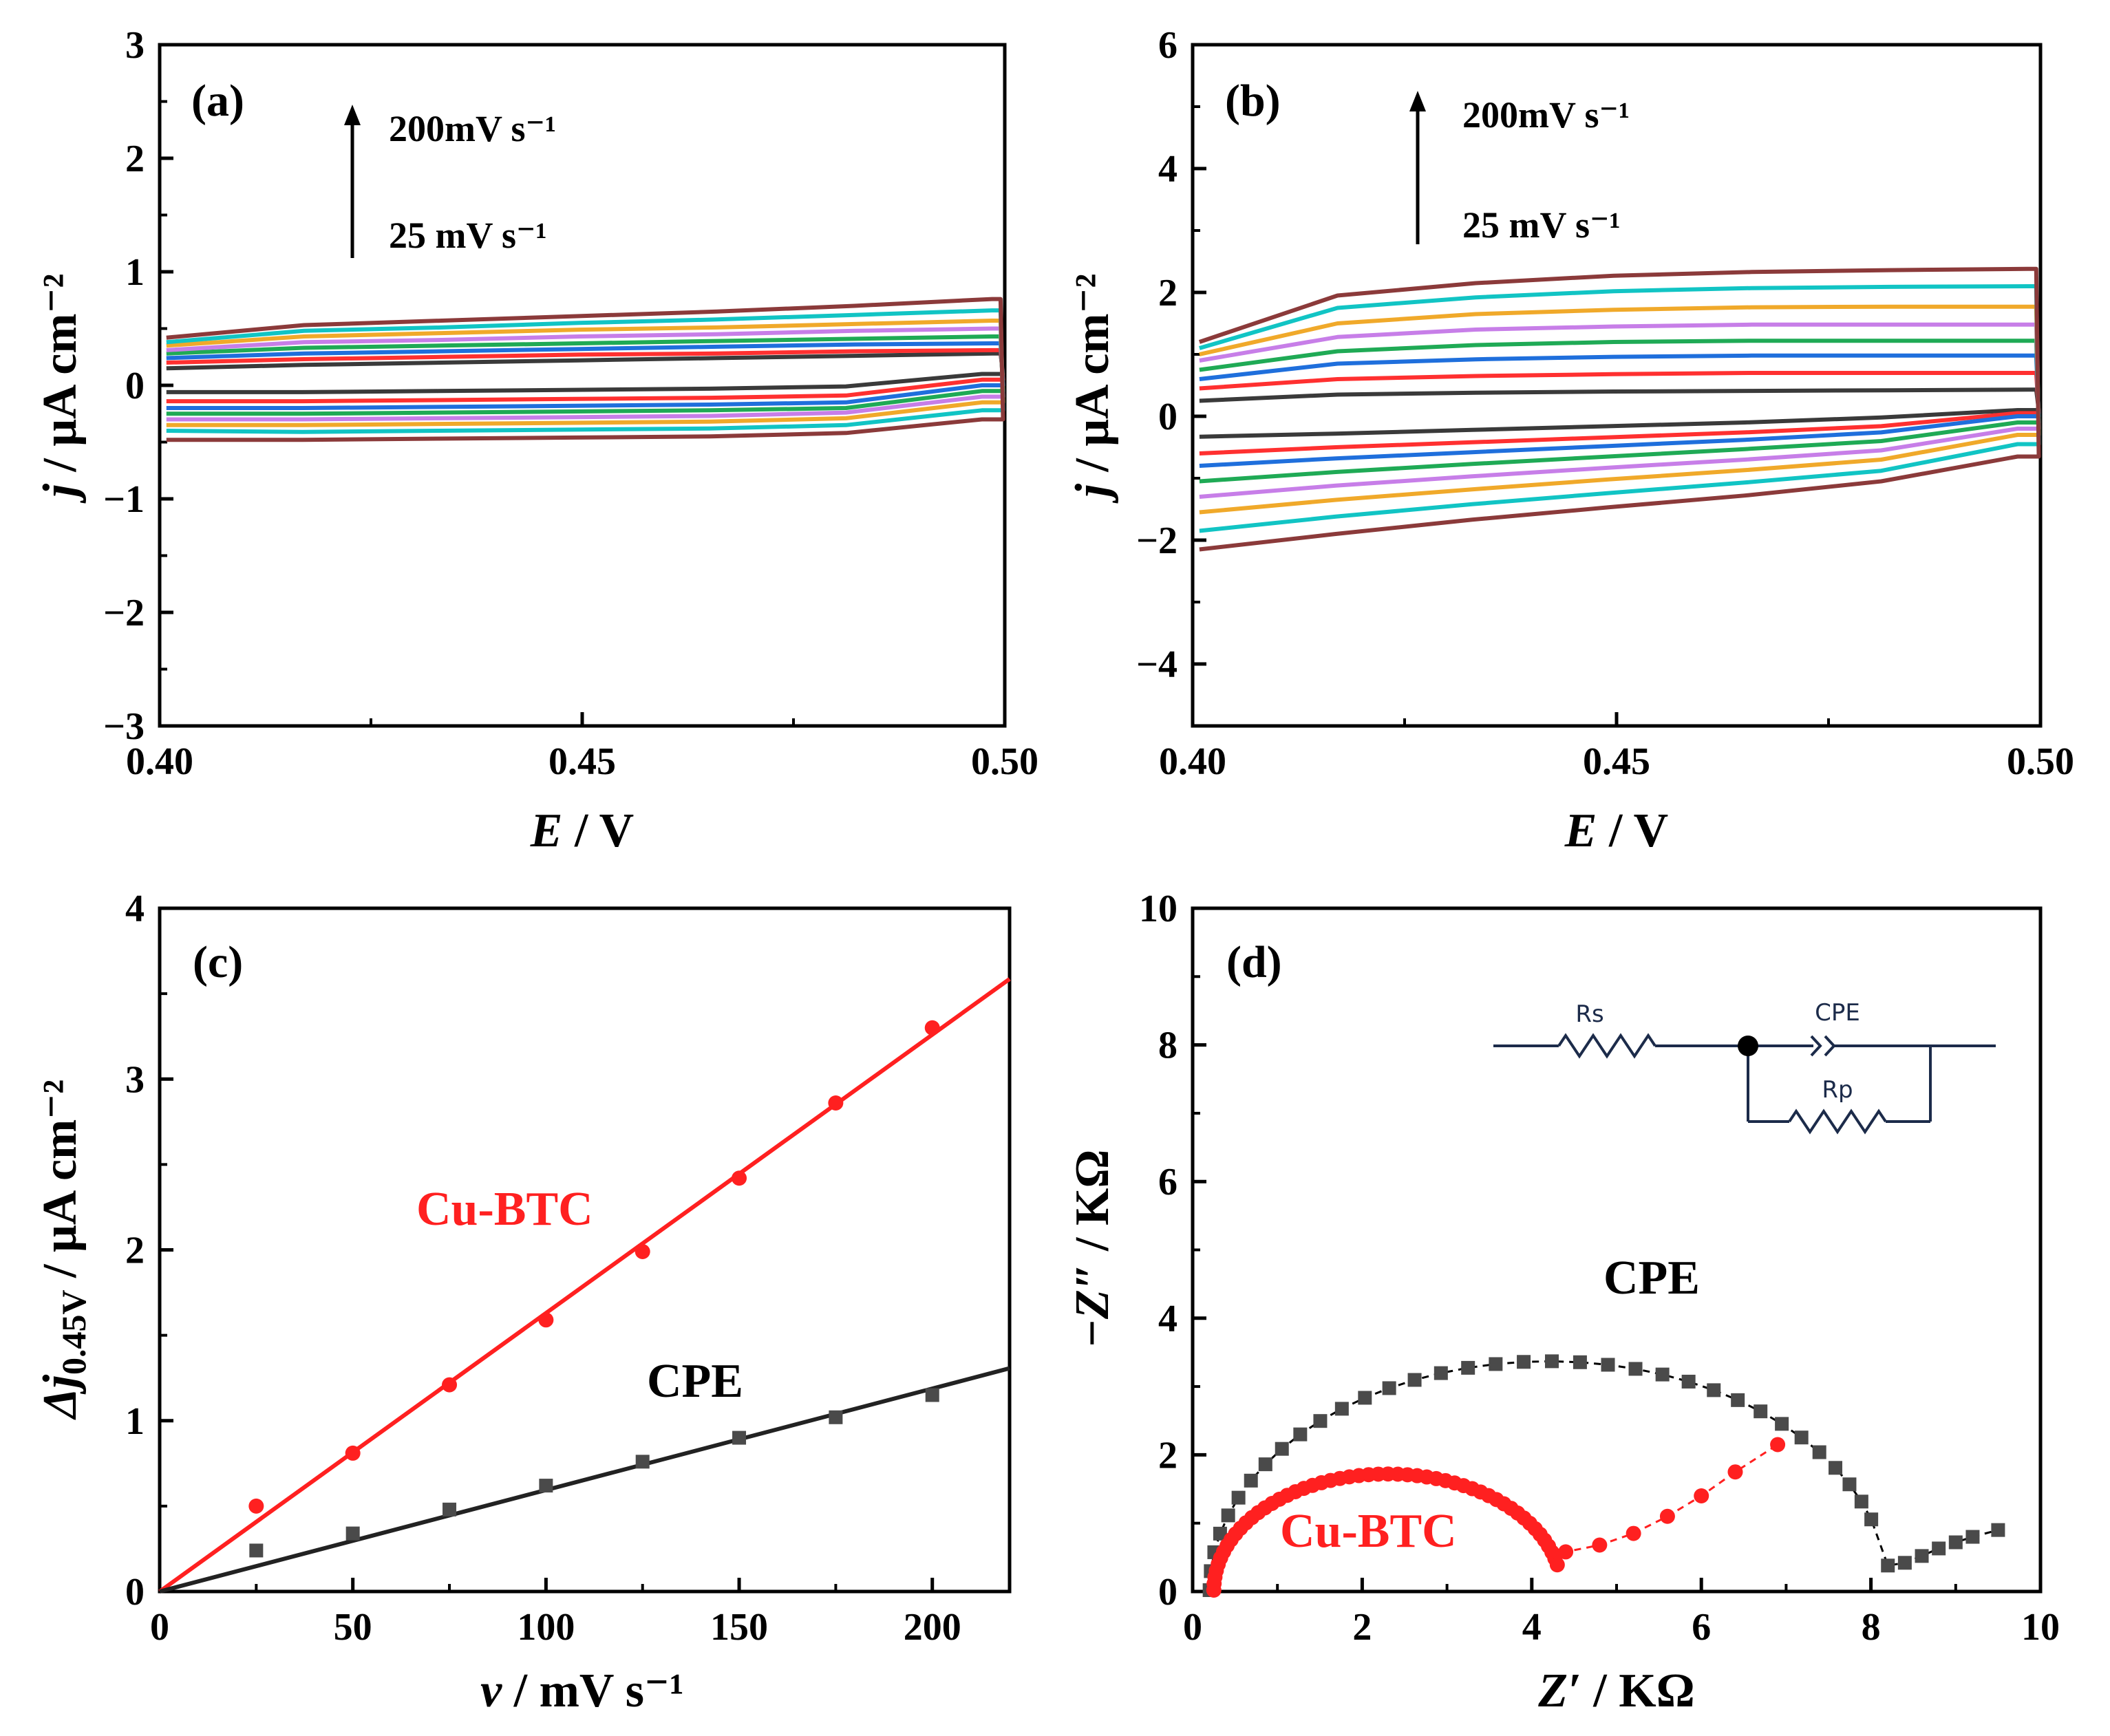  What do you see at coordinates (695, 1381) in the screenshot?
I see `series-label-cpe: CPE` at bounding box center [695, 1381].